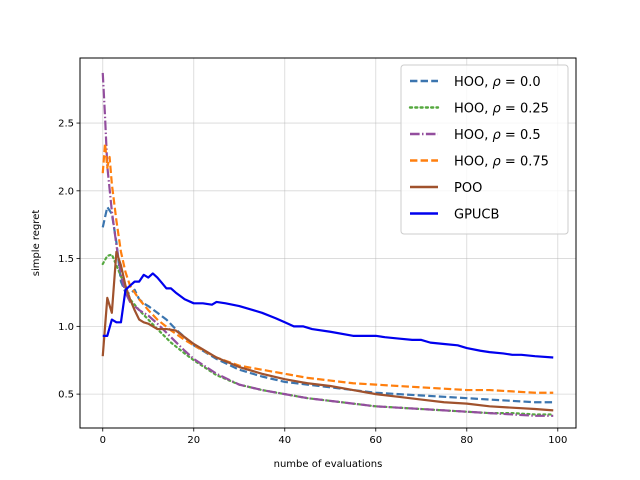  Describe the element at coordinates (36, 243) in the screenshot. I see `y-axis-label: simple regret` at that location.